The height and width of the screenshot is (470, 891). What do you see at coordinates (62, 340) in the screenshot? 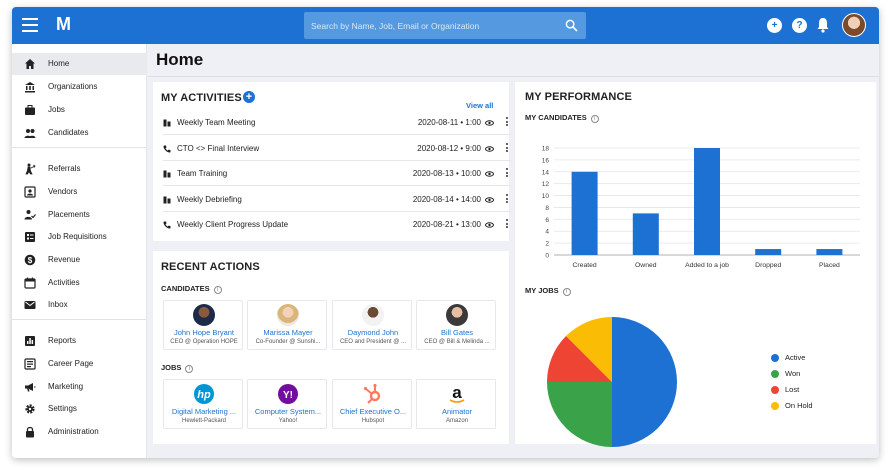
I see `sidebar-item-label: Reports` at bounding box center [62, 340].